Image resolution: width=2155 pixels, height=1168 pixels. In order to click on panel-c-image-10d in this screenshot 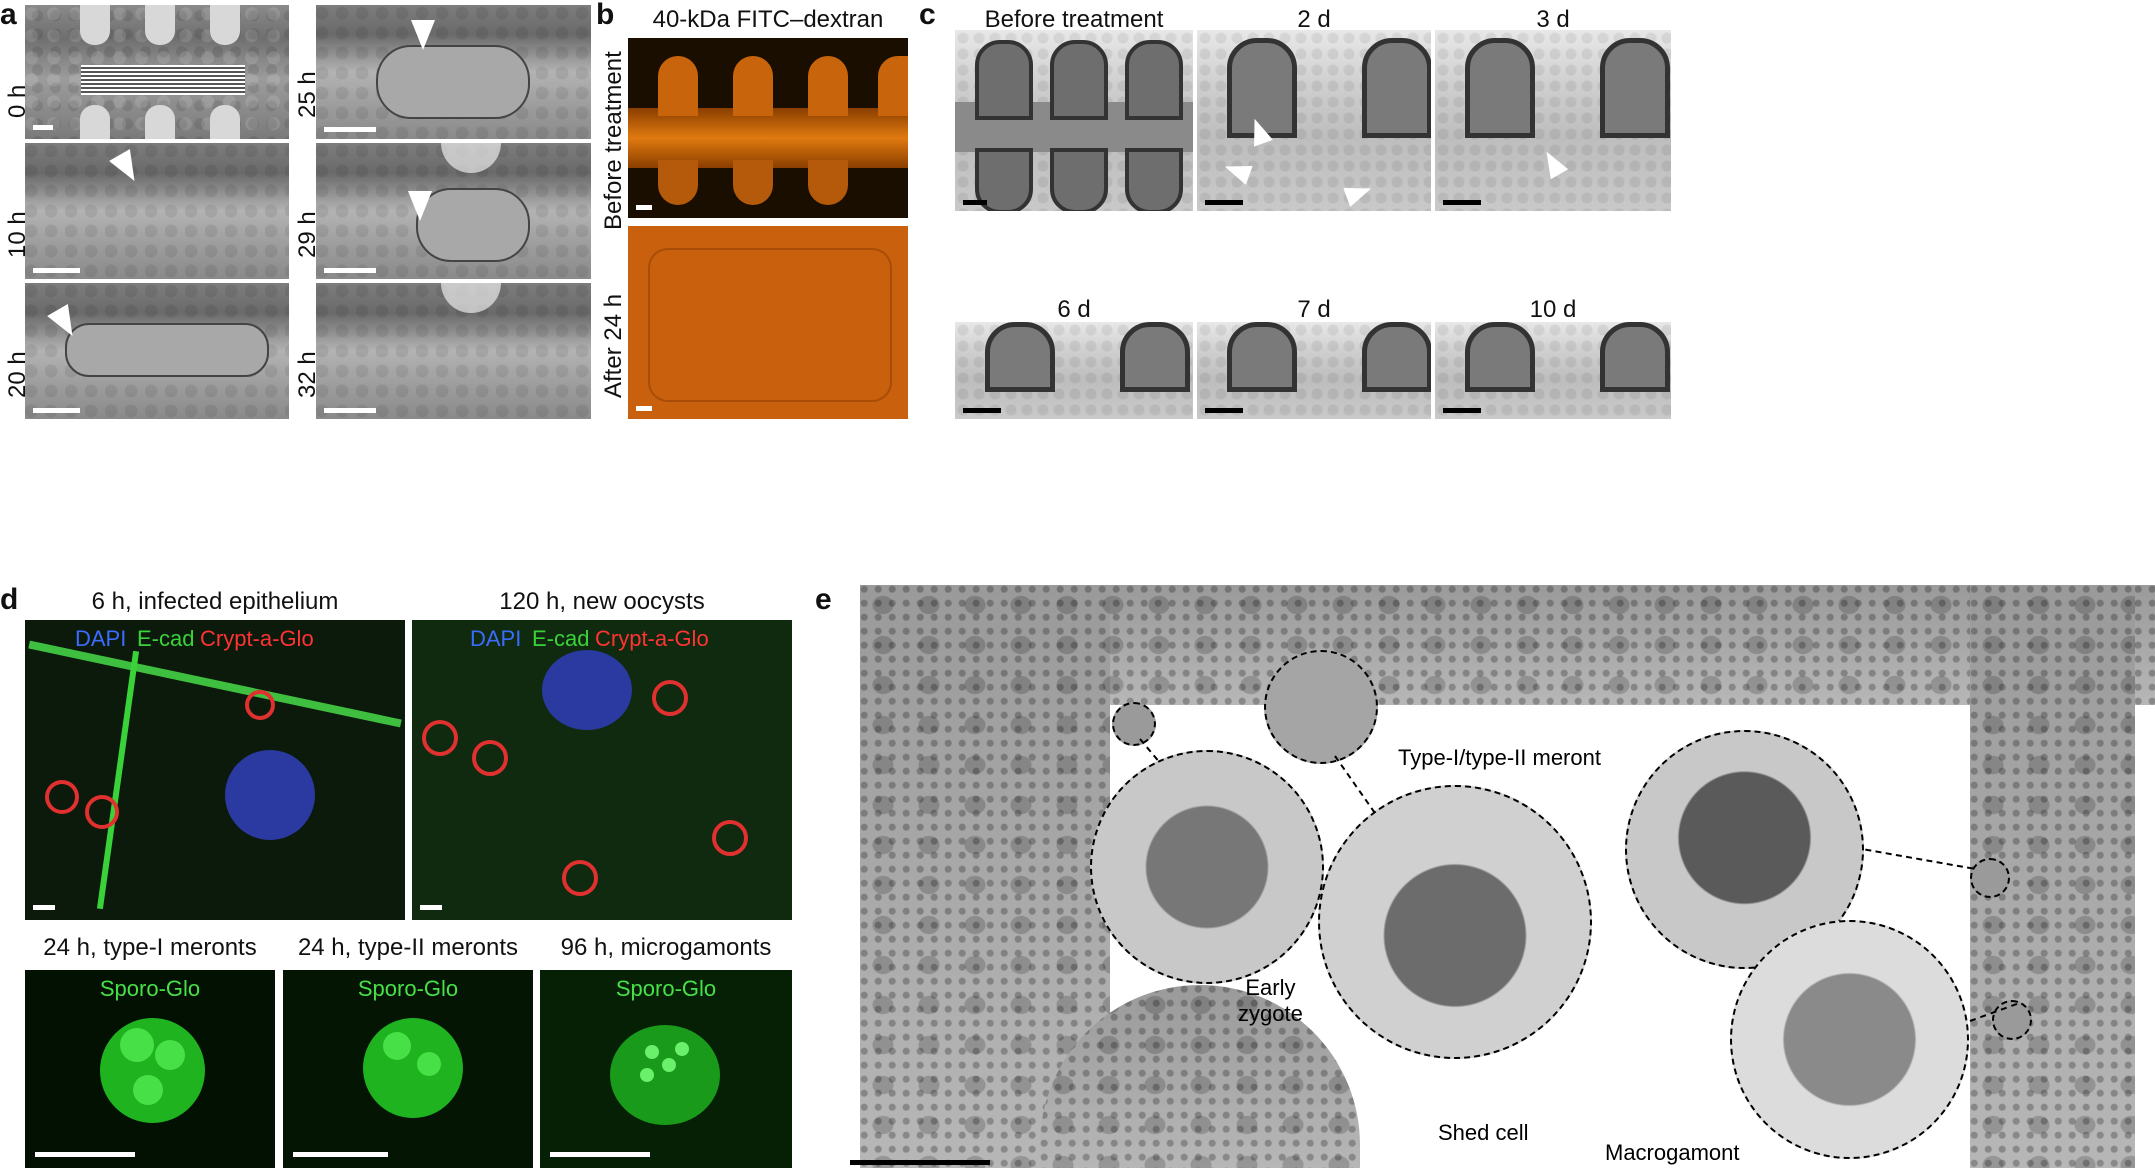, I will do `click(1553, 370)`.